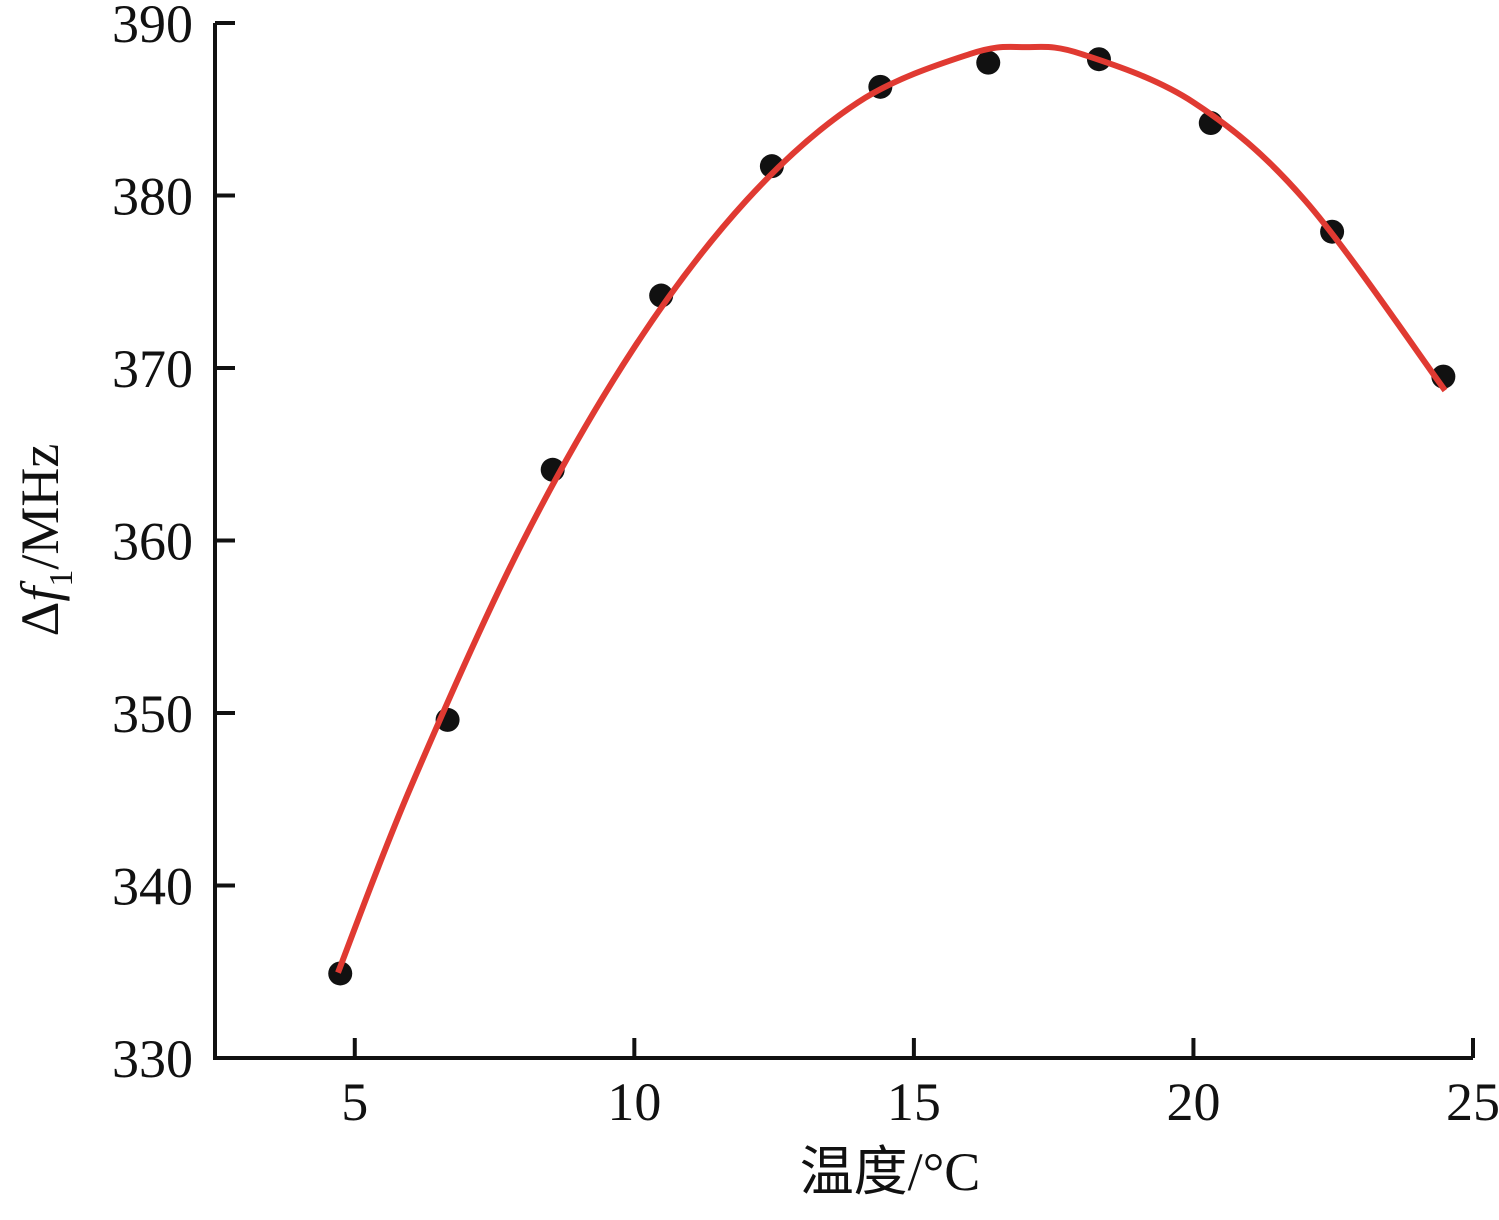  Describe the element at coordinates (914, 1102) in the screenshot. I see `x-tick-label: 15` at that location.